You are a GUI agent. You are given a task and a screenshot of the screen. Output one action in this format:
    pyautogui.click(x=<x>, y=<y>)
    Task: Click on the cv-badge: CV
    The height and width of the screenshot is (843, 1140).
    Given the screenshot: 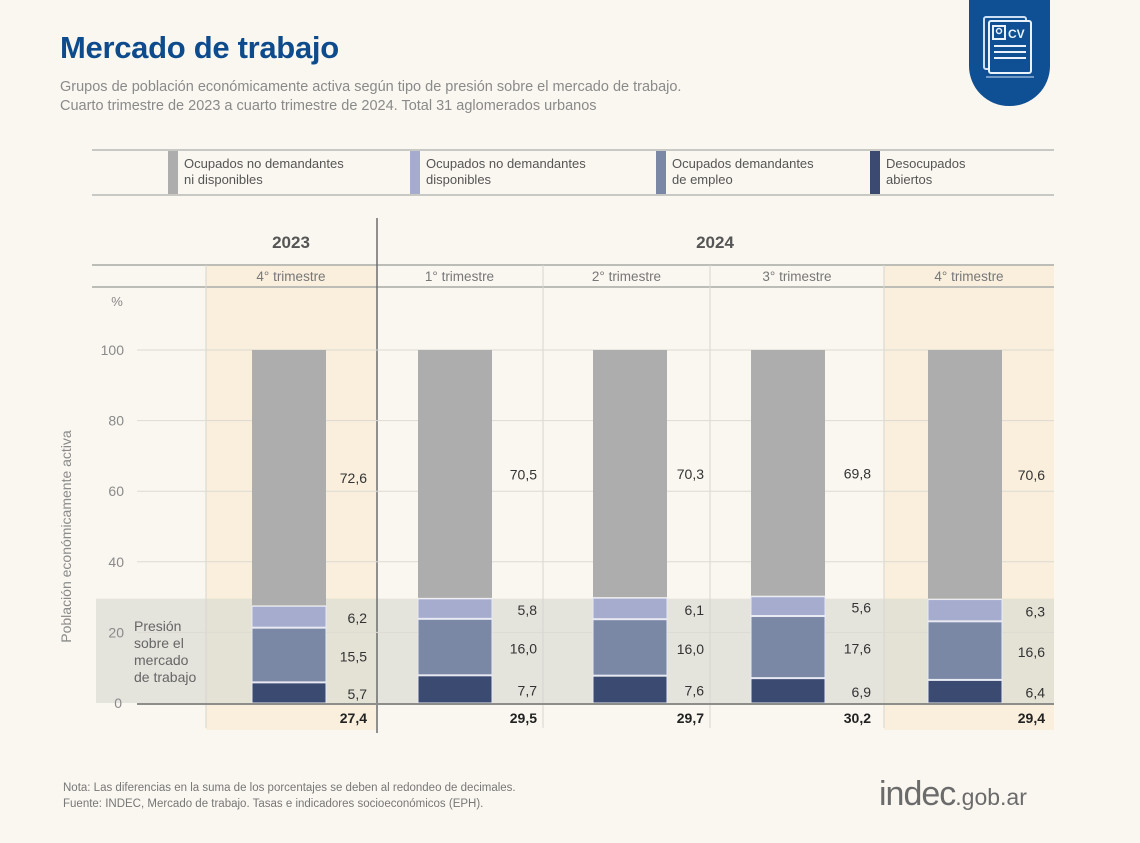 What is the action you would take?
    pyautogui.click(x=1009, y=53)
    